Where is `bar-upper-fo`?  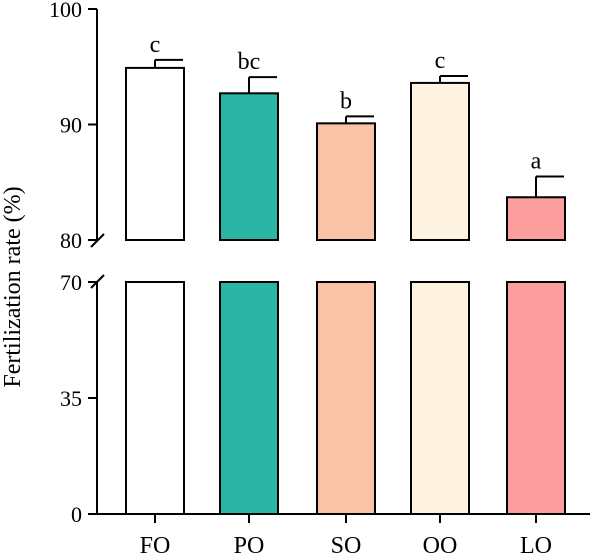 bar-upper-fo is located at coordinates (155, 153).